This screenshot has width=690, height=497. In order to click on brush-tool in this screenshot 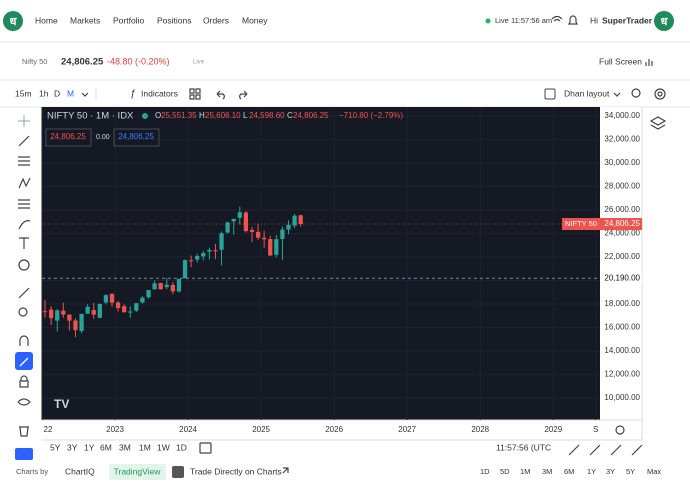, I will do `click(24, 225)`.